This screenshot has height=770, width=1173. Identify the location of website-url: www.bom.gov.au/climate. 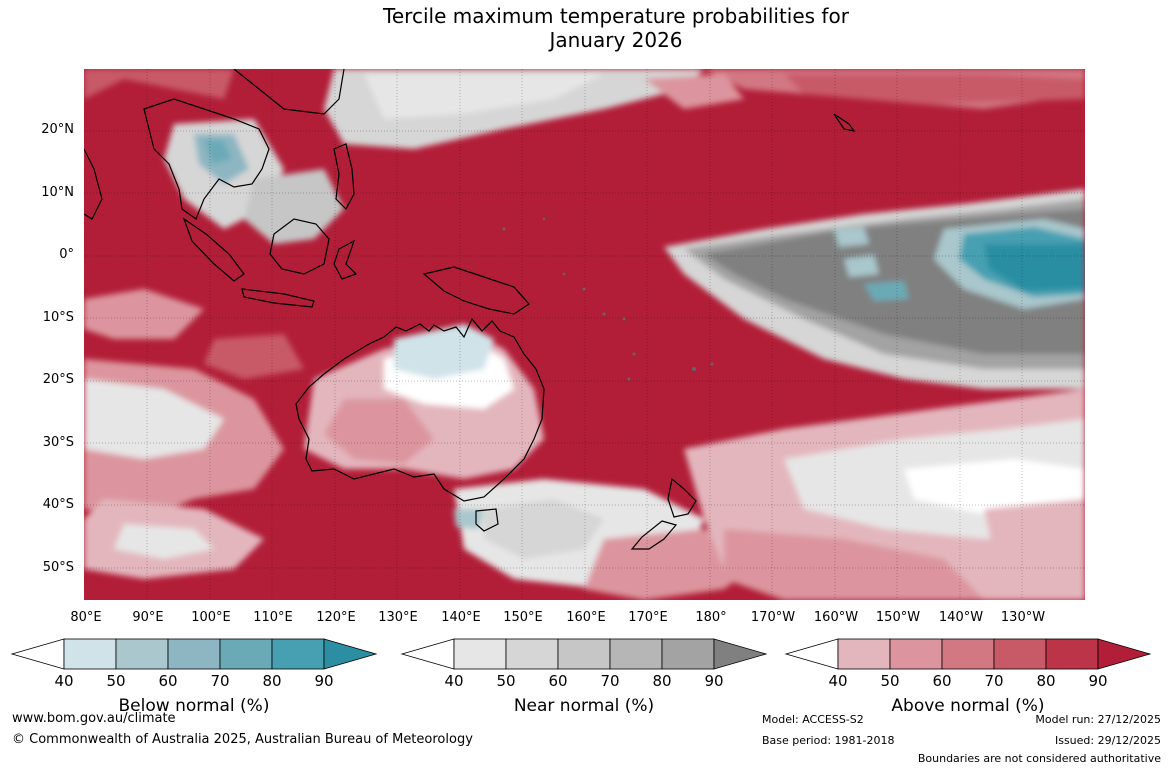
(94, 718).